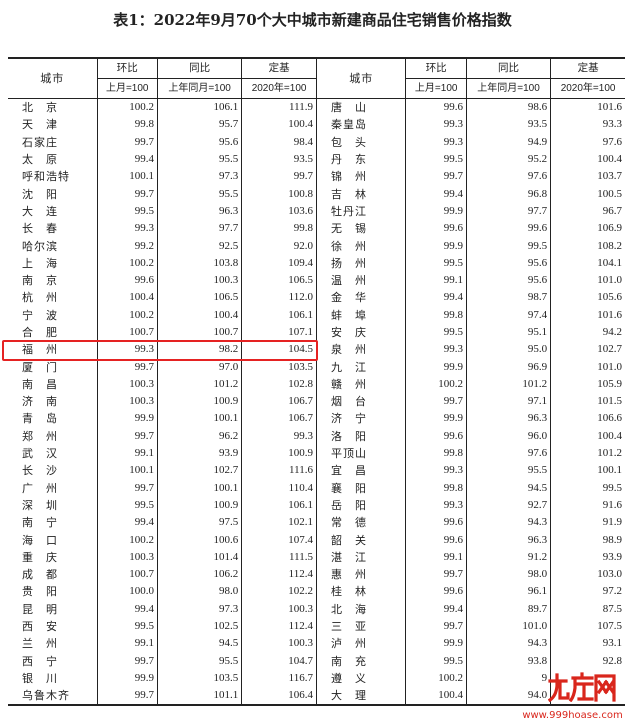 The image size is (625, 723). What do you see at coordinates (316, 697) in the screenshot?
I see `table-row: 乌鲁木齐 99.7 101.1 106.4 大 理 100.4 94.0` at bounding box center [316, 697].